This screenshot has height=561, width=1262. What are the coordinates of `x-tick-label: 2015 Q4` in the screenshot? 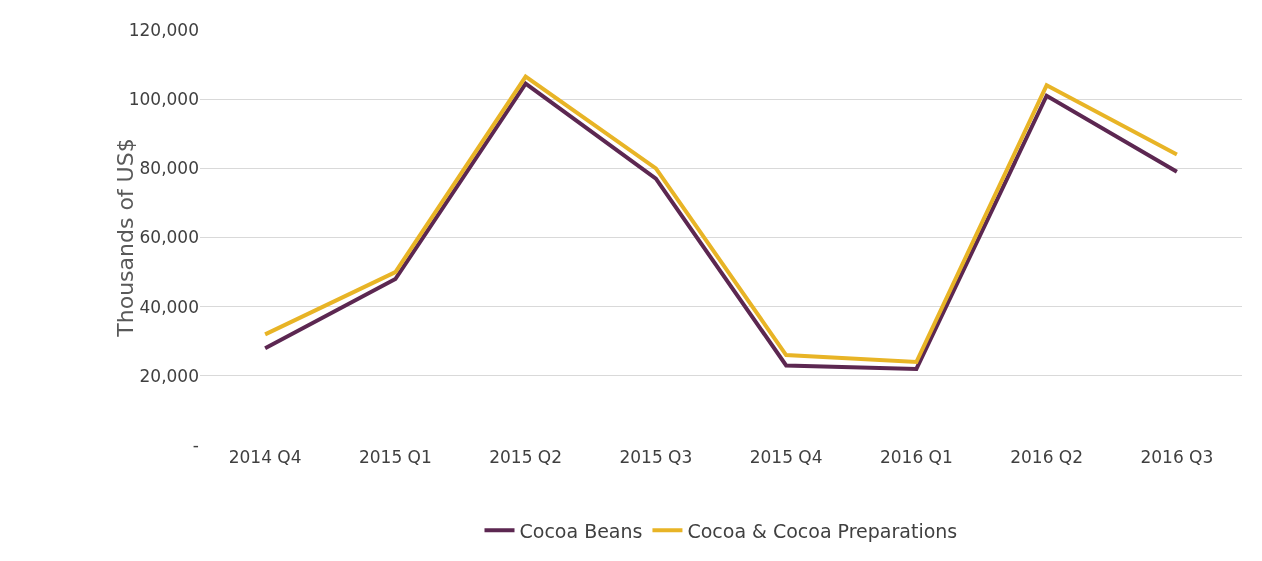 It's located at (786, 457).